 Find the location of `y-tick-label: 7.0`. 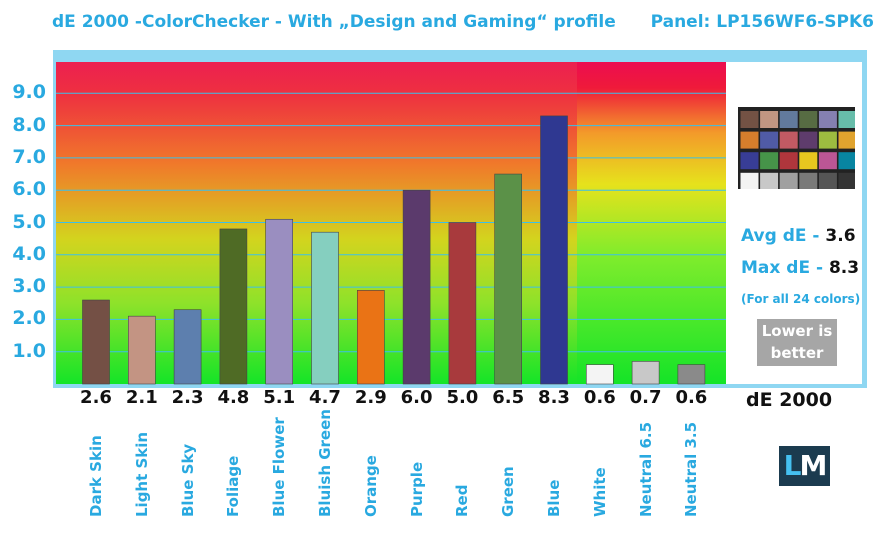

y-tick-label: 7.0 is located at coordinates (29, 156).